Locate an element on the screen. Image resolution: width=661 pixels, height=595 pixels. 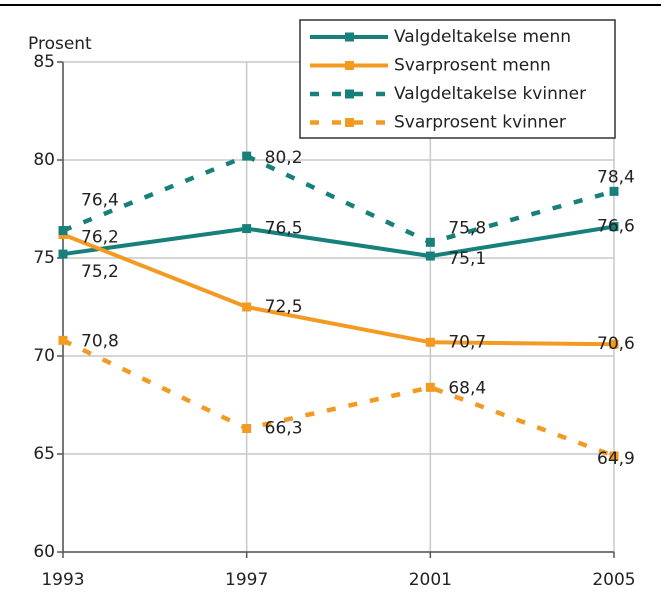
y-tick-label: 60 is located at coordinates (44, 552).